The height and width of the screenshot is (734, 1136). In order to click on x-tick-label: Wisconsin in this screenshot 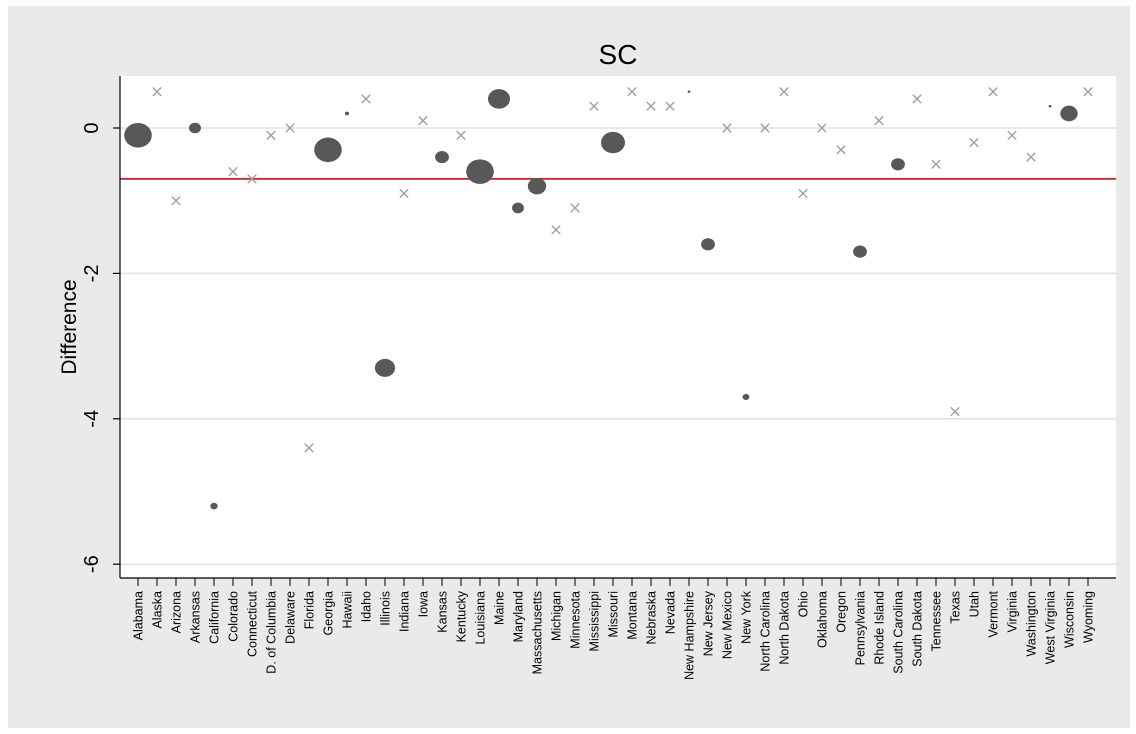, I will do `click(1070, 619)`.